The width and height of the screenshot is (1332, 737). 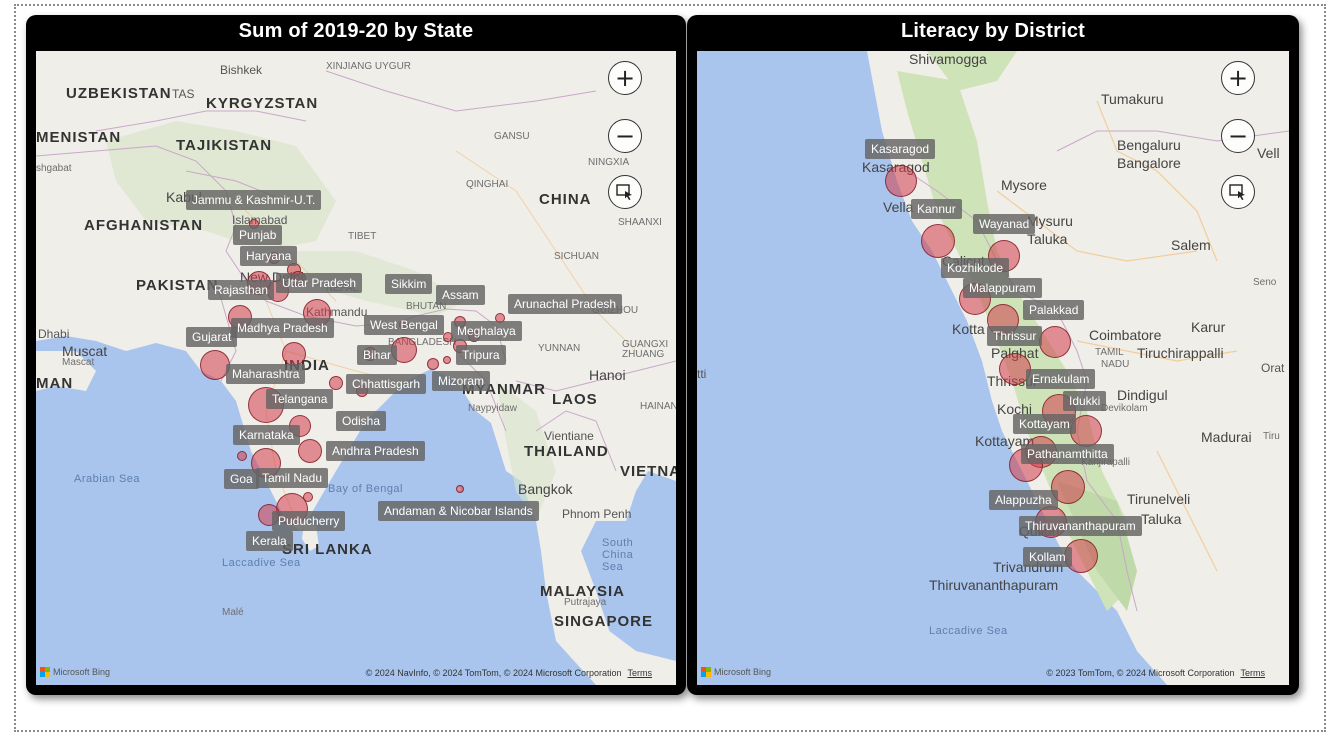 What do you see at coordinates (269, 256) in the screenshot?
I see `state-label-haryana: Haryana` at bounding box center [269, 256].